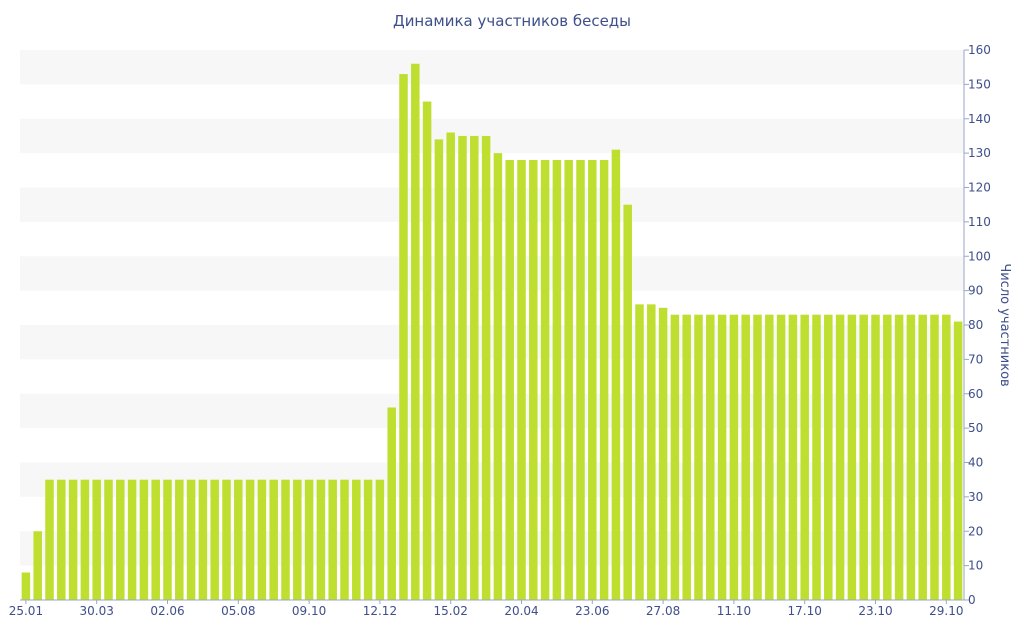 This screenshot has height=640, width=1024. What do you see at coordinates (1004, 324) in the screenshot?
I see `y-axis-label: Число участников` at bounding box center [1004, 324].